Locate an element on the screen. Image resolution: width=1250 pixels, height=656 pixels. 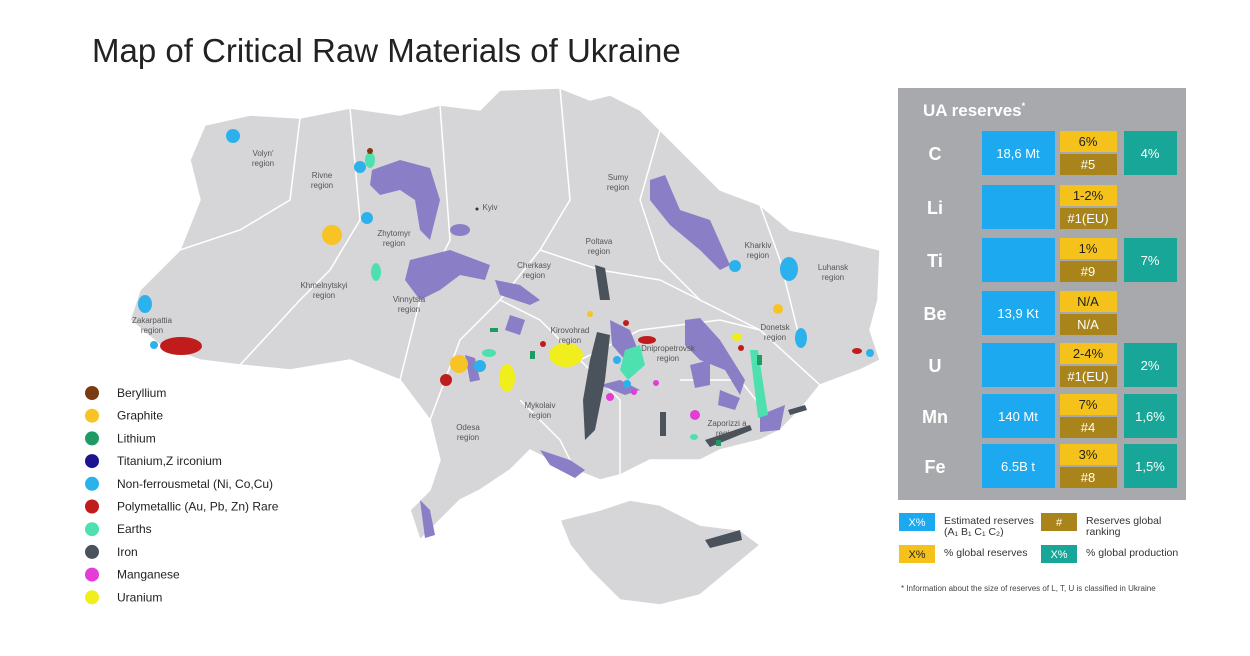
title: Map of Critical Raw Materials of Ukraine is located at coordinates (386, 50).